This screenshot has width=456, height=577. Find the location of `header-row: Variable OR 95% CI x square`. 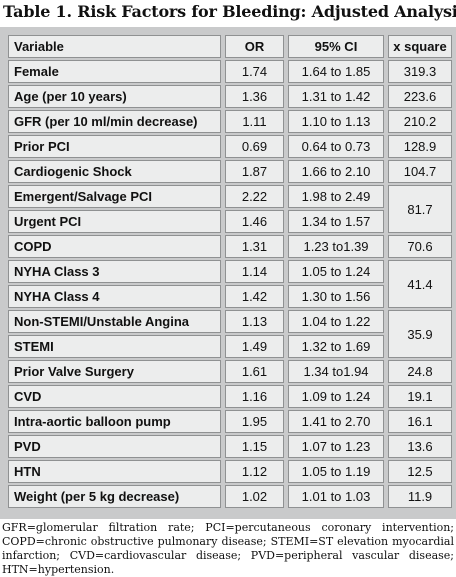

header-row: Variable OR 95% CI x square is located at coordinates (230, 46).